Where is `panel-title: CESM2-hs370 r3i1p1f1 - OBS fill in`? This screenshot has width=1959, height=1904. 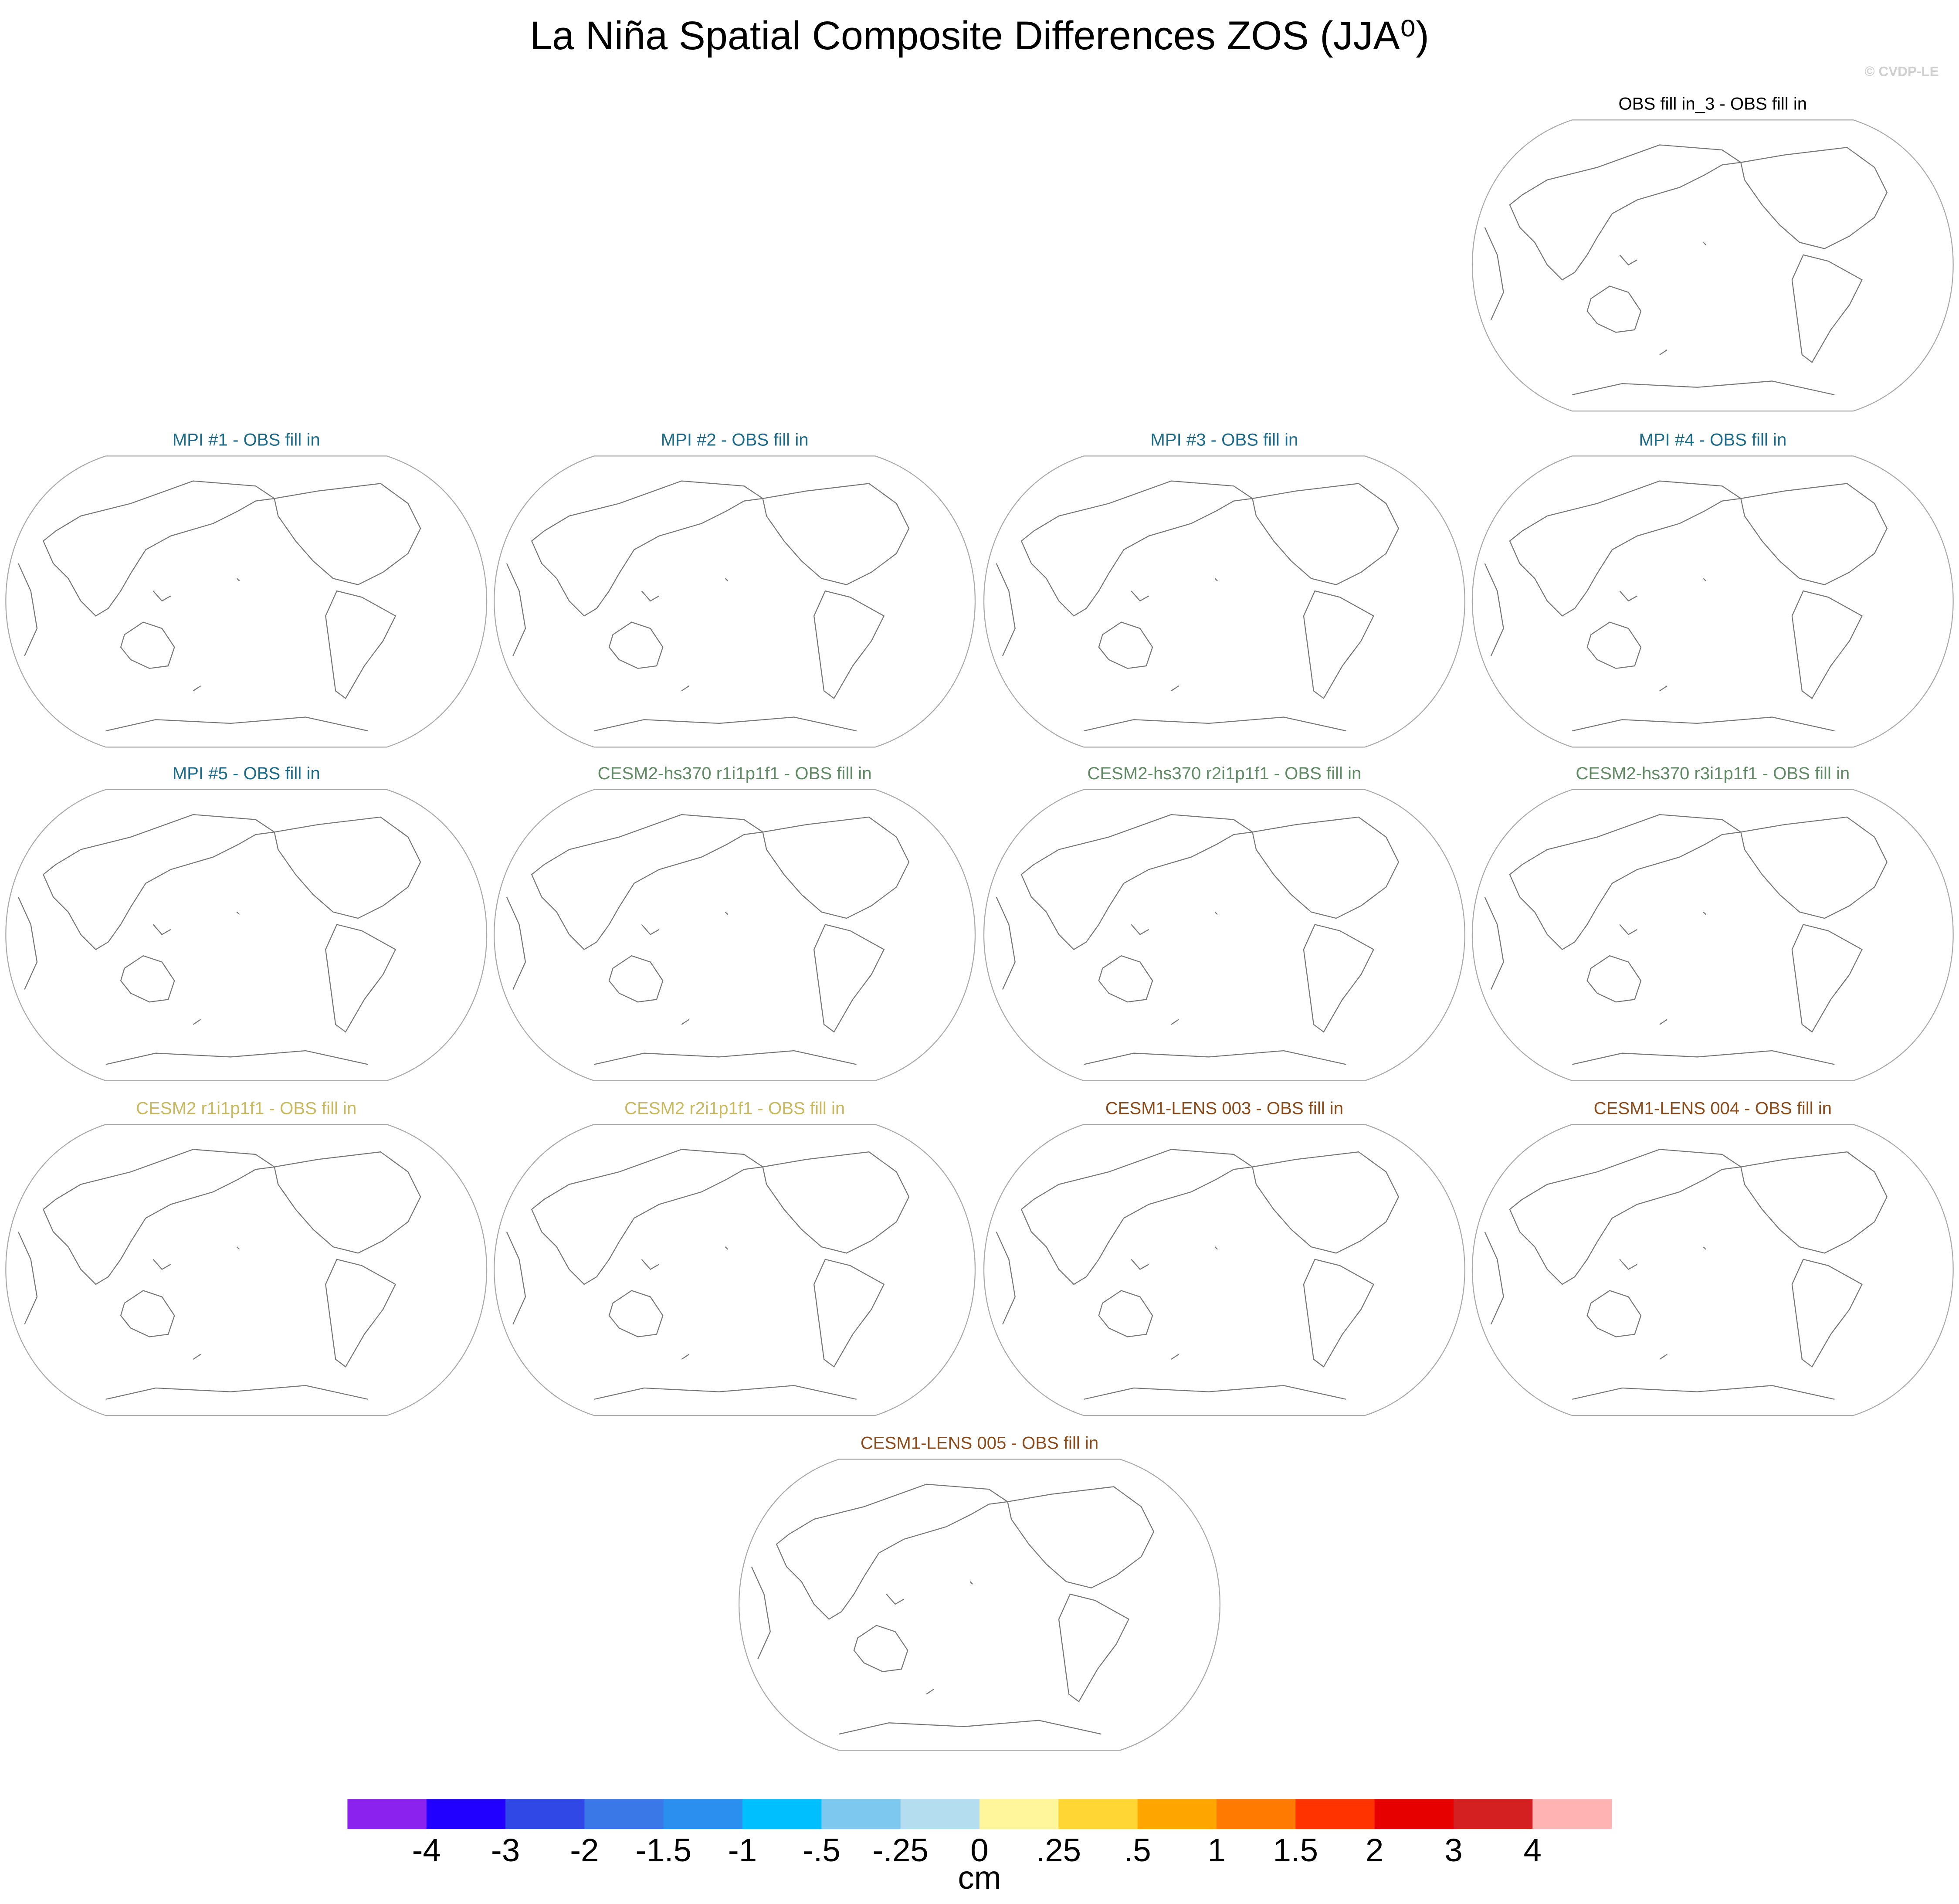 panel-title: CESM2-hs370 r3i1p1f1 - OBS fill in is located at coordinates (1713, 773).